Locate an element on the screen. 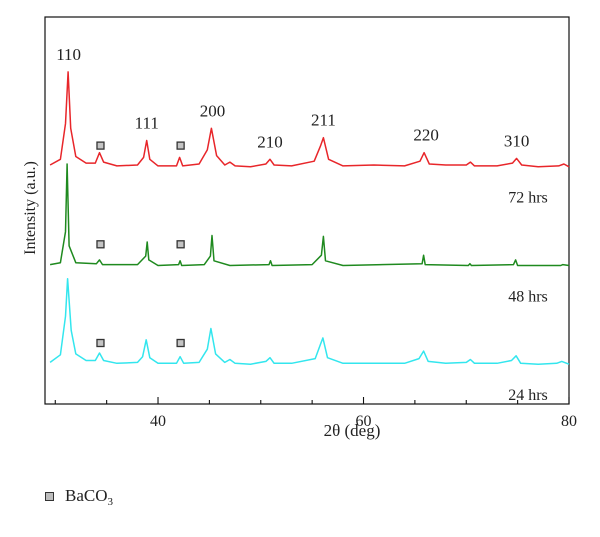 This screenshot has width=600, height=537. legend: BaCO3 is located at coordinates (79, 497).